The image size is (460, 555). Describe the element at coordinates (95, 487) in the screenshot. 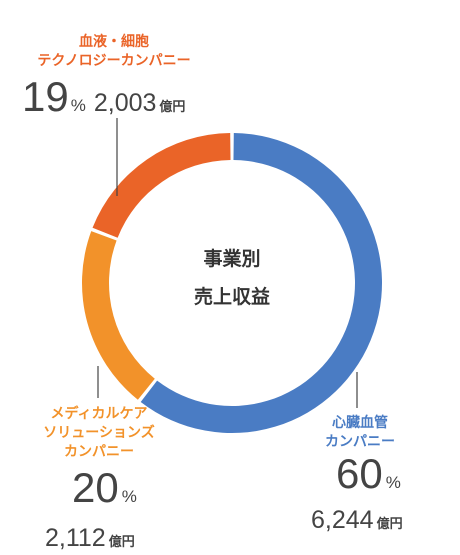

I see `medical-care-percent: 20` at that location.